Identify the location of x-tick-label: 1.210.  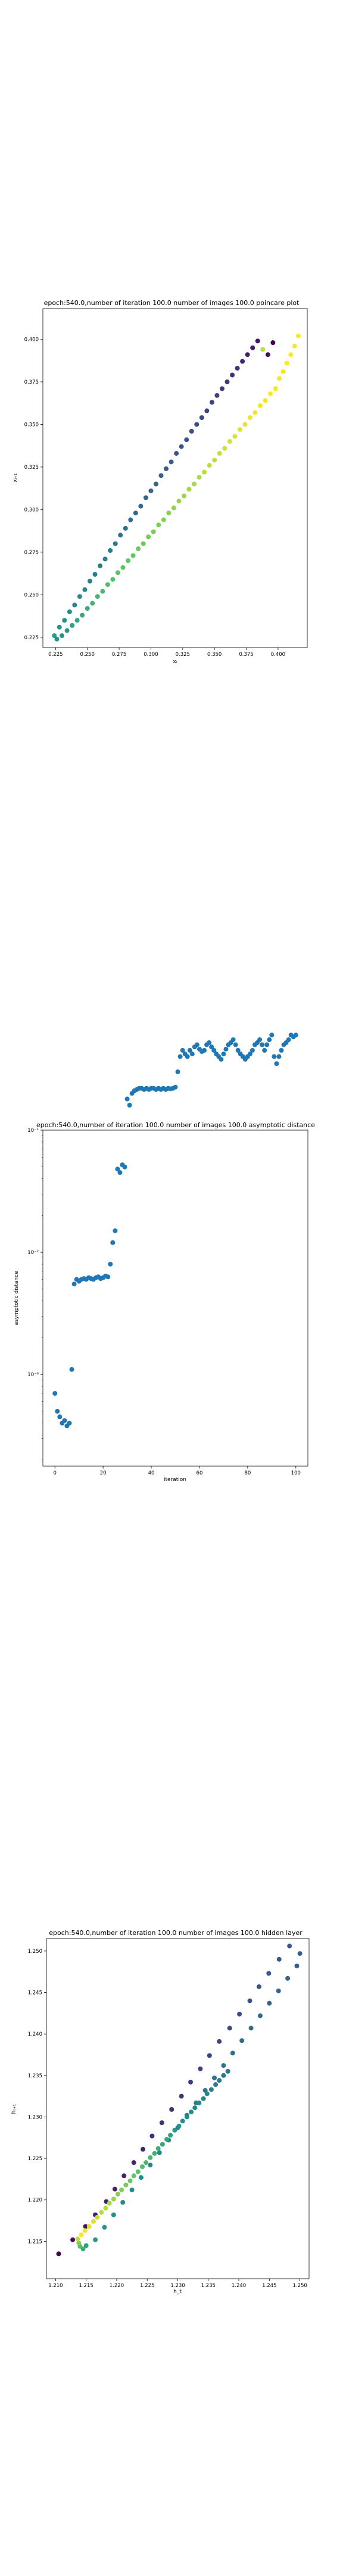
(56, 2286).